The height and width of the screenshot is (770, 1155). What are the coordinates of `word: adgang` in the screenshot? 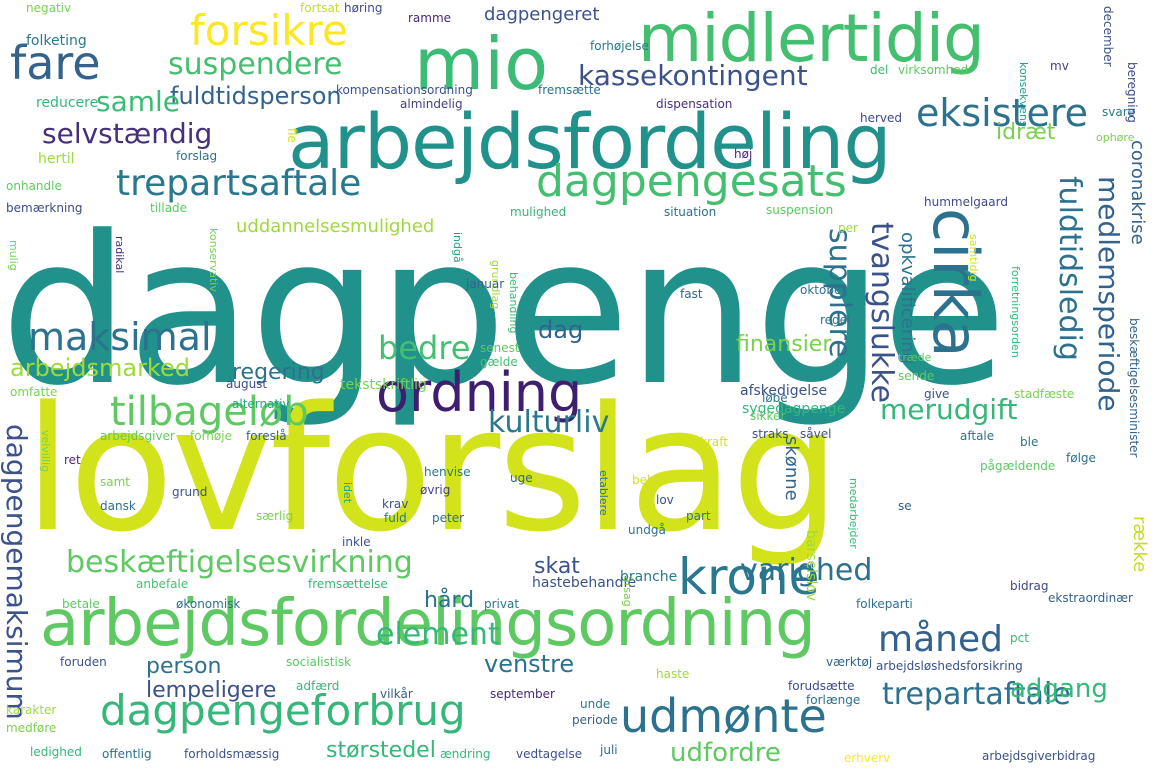 It's located at (1059, 689).